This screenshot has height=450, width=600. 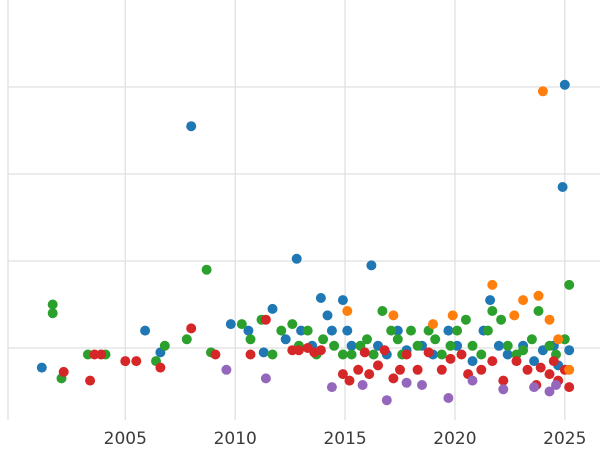 What do you see at coordinates (125, 439) in the screenshot?
I see `x-tick-label: 2005` at bounding box center [125, 439].